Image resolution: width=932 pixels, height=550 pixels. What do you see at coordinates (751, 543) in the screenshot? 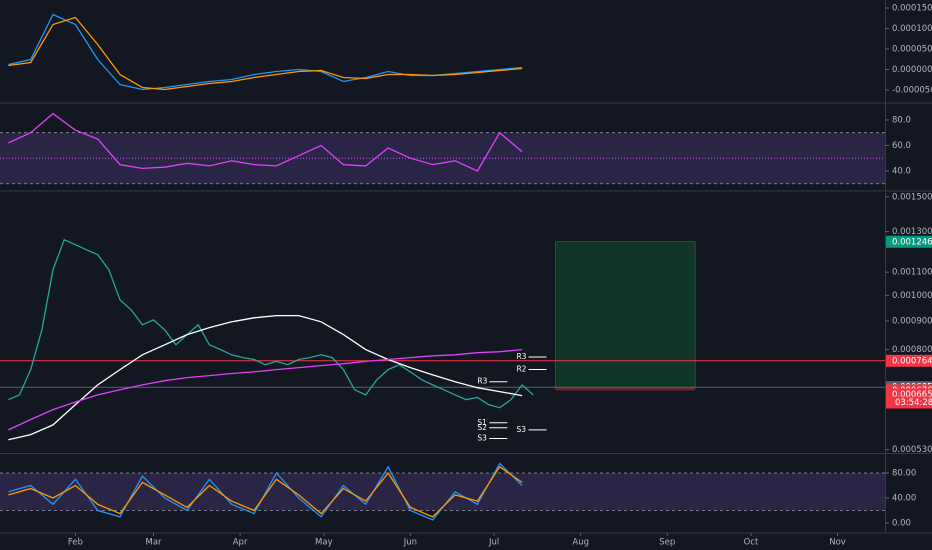
I see `x-tick-label: Oct` at bounding box center [751, 543].